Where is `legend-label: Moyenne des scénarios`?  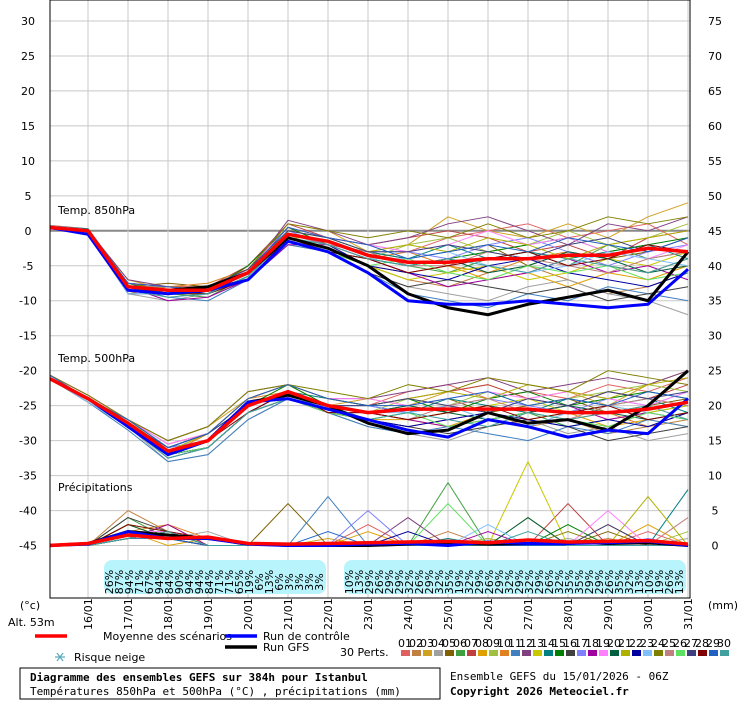
legend-label: Moyenne des scénarios is located at coordinates (167, 636).